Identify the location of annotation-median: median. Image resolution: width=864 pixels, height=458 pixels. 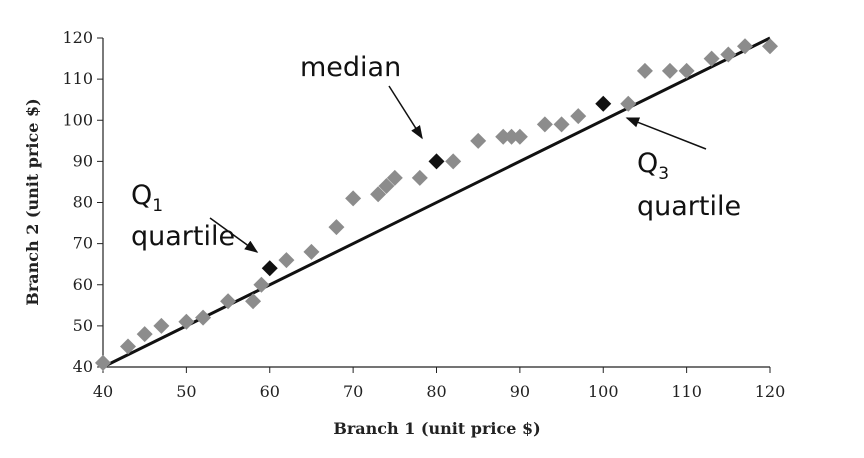
(361, 96).